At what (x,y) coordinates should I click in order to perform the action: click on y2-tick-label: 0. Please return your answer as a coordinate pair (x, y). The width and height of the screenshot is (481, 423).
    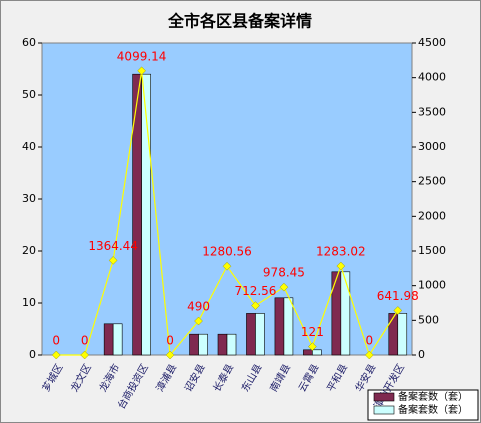
    Looking at the image, I should click on (421, 354).